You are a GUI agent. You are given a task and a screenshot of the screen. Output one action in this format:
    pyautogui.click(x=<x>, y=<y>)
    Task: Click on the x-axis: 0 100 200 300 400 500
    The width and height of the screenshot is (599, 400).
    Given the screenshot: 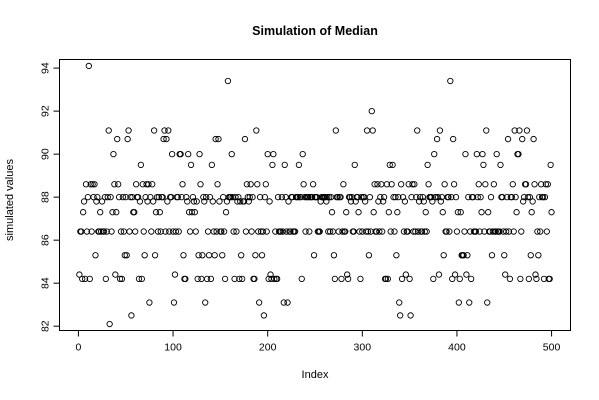 What is the action you would take?
    pyautogui.click(x=318, y=342)
    